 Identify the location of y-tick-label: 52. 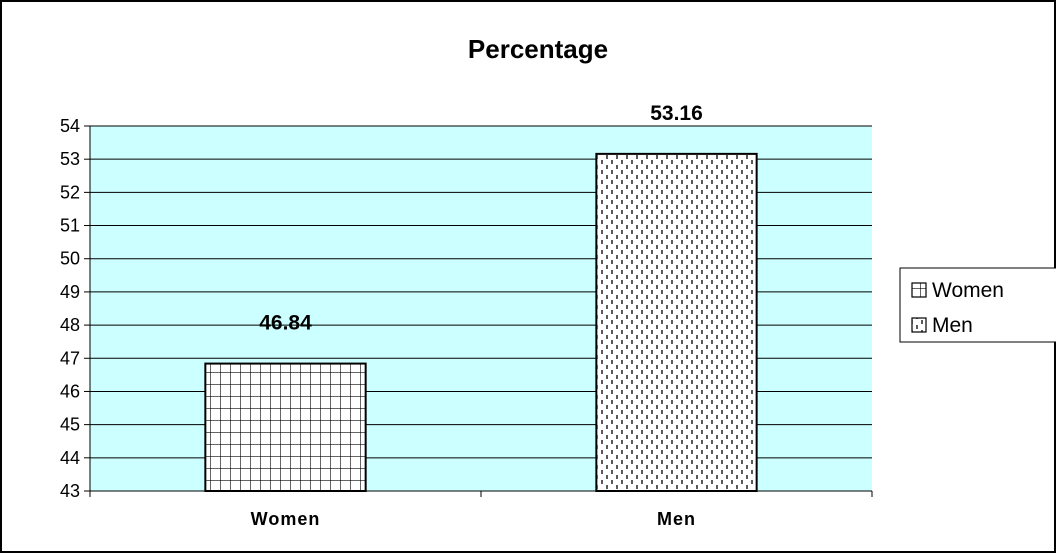
(70, 192).